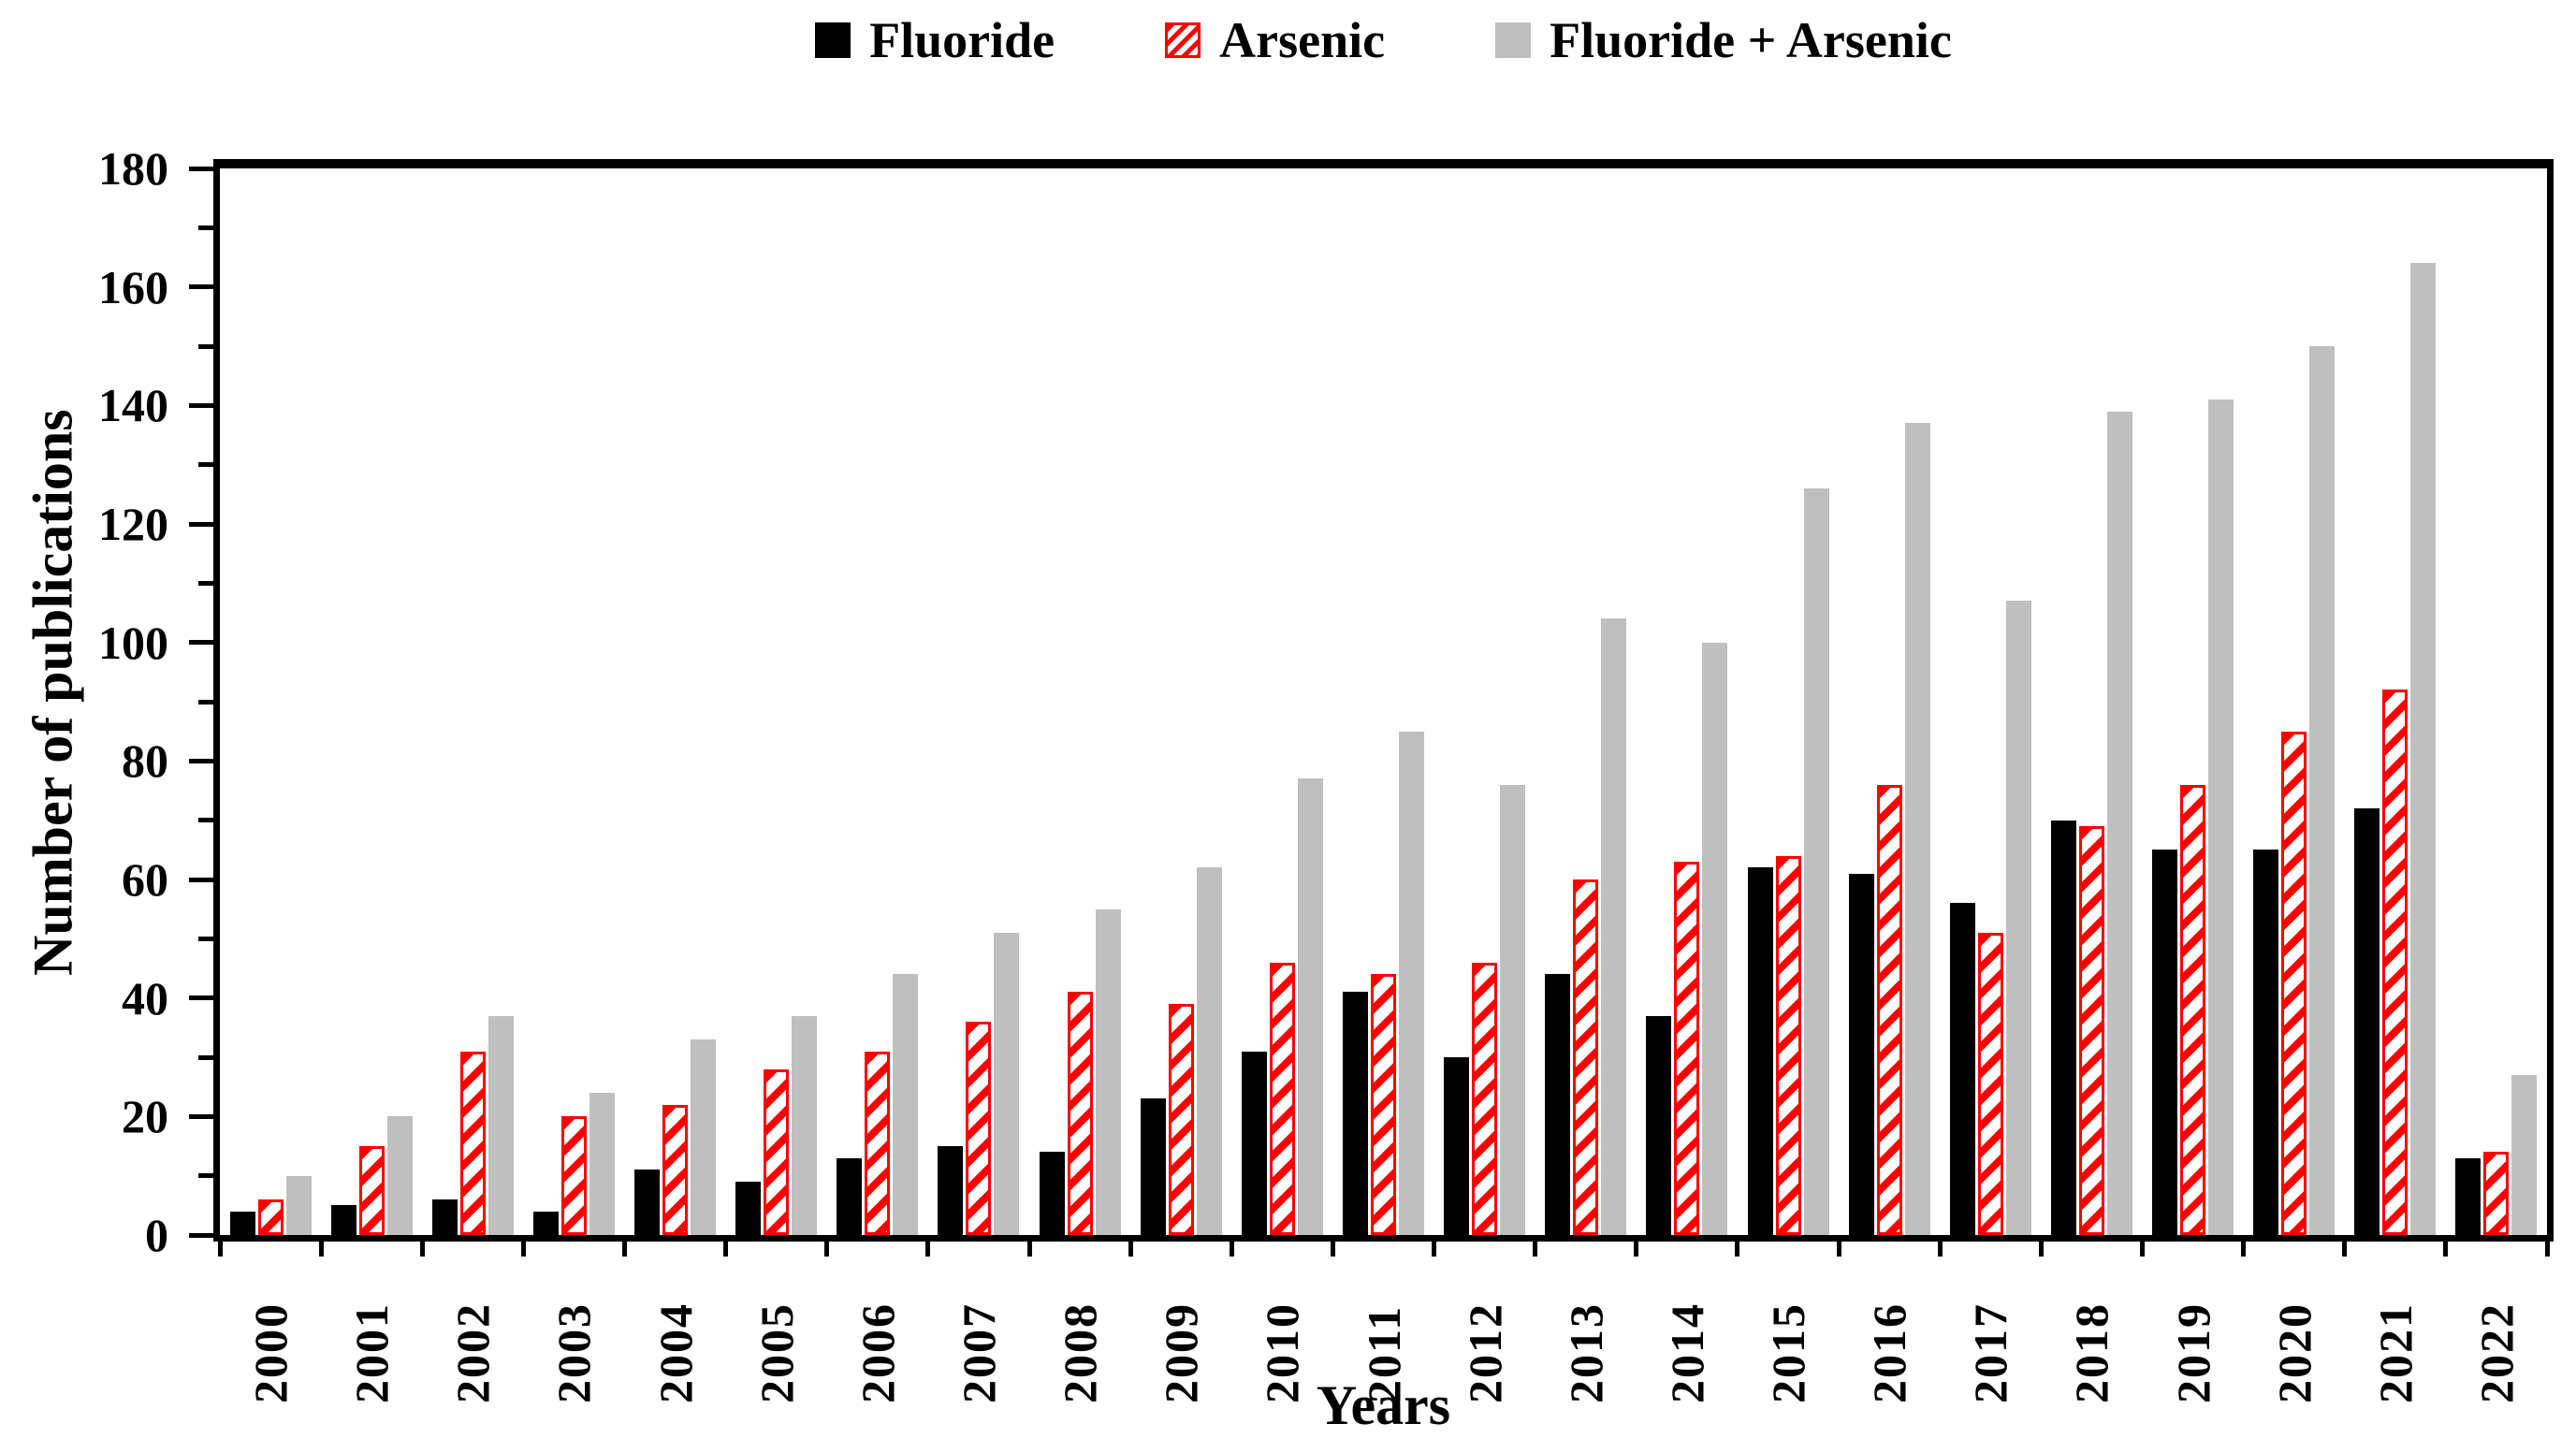  Describe the element at coordinates (2063, 1027) in the screenshot. I see `bar-fluoride-2018` at that location.